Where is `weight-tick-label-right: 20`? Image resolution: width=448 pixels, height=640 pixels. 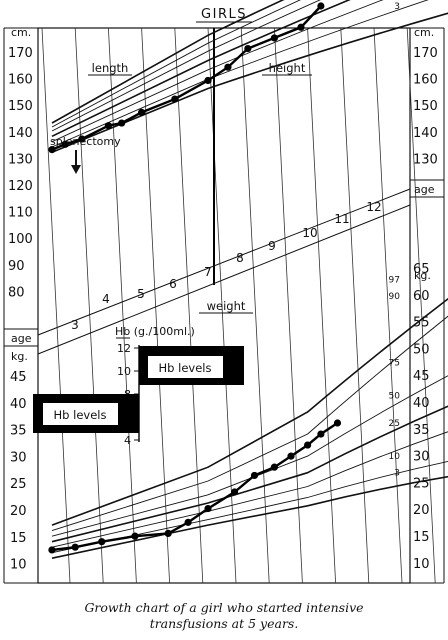 weight-tick-label-right: 20 is located at coordinates (421, 510).